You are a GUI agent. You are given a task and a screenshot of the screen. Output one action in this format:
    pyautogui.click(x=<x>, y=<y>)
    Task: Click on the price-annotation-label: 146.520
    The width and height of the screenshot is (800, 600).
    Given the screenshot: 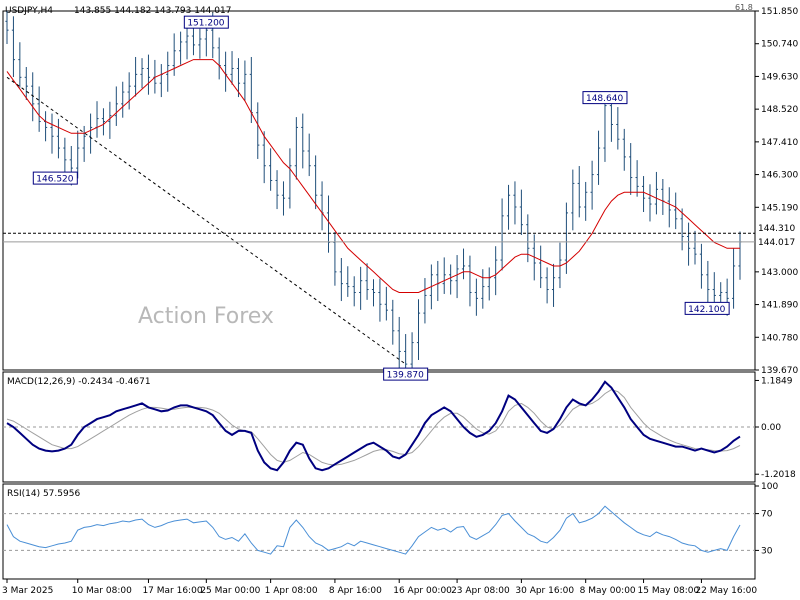 What is the action you would take?
    pyautogui.click(x=54, y=180)
    